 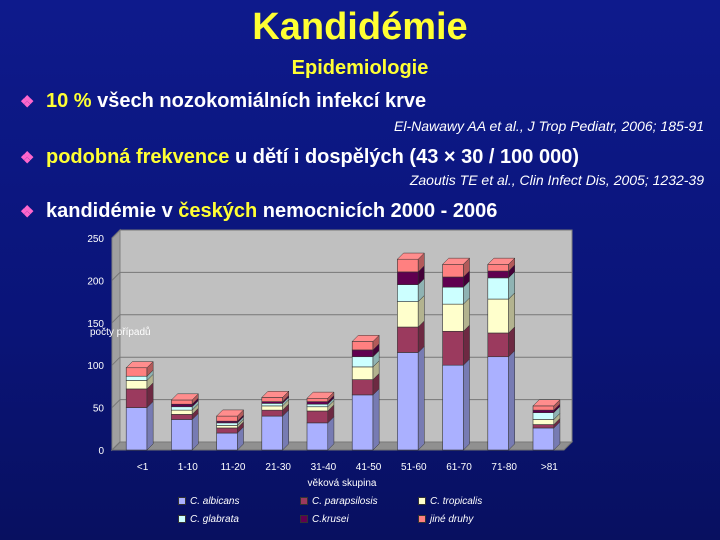 What do you see at coordinates (69, 101) in the screenshot?
I see `bullet-1-highlight: 10 %` at bounding box center [69, 101].